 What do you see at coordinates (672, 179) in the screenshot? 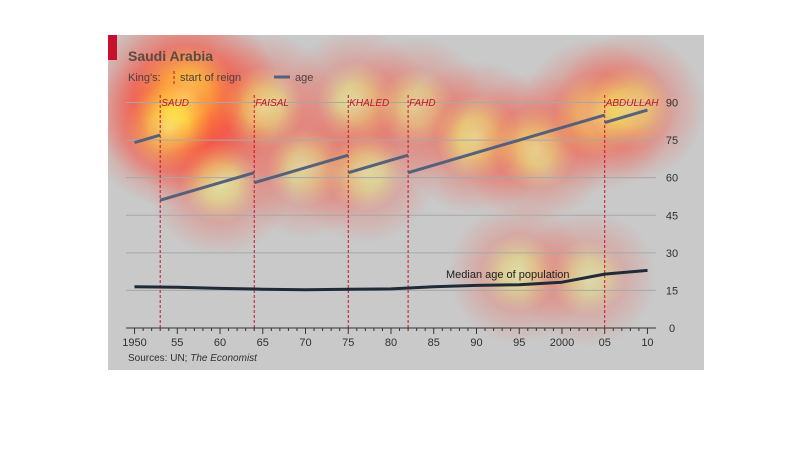
I see `y-tick-label-60: 60` at bounding box center [672, 179].